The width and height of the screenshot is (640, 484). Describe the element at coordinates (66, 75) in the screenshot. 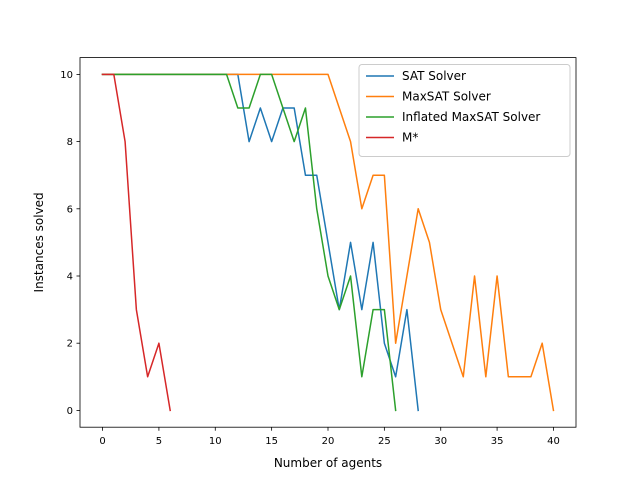

I see `y-tick-label: 10` at that location.